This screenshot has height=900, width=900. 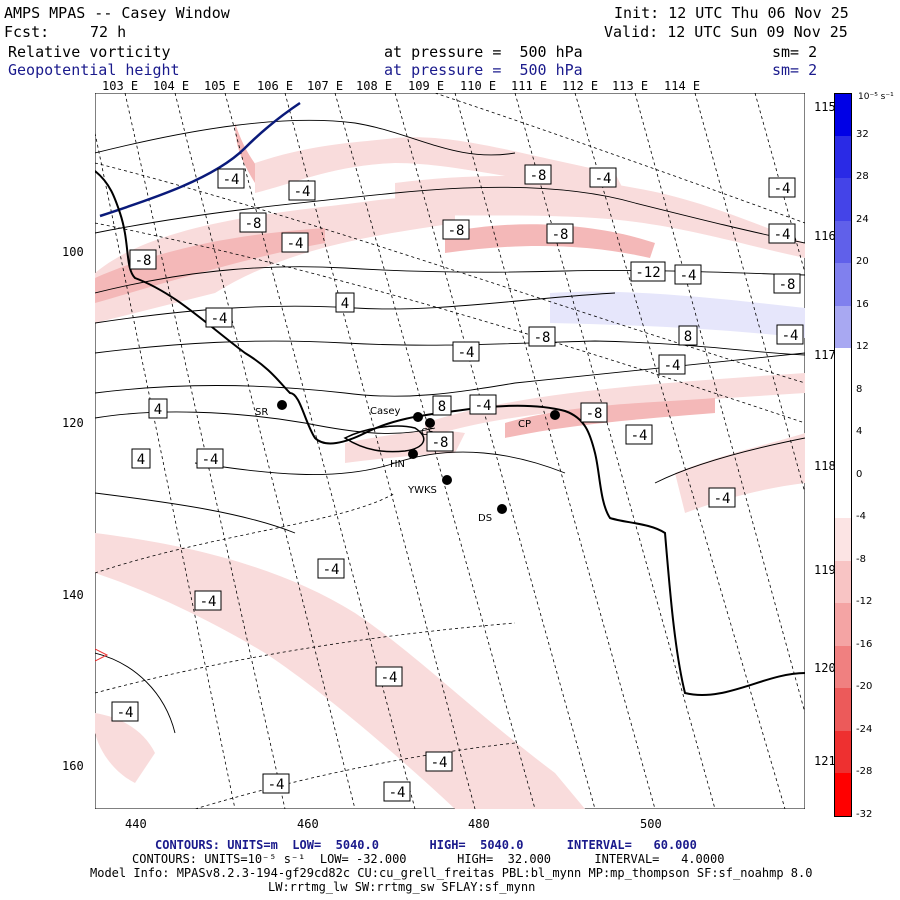 I want to click on colorbar-label: -16, so click(x=864, y=644).